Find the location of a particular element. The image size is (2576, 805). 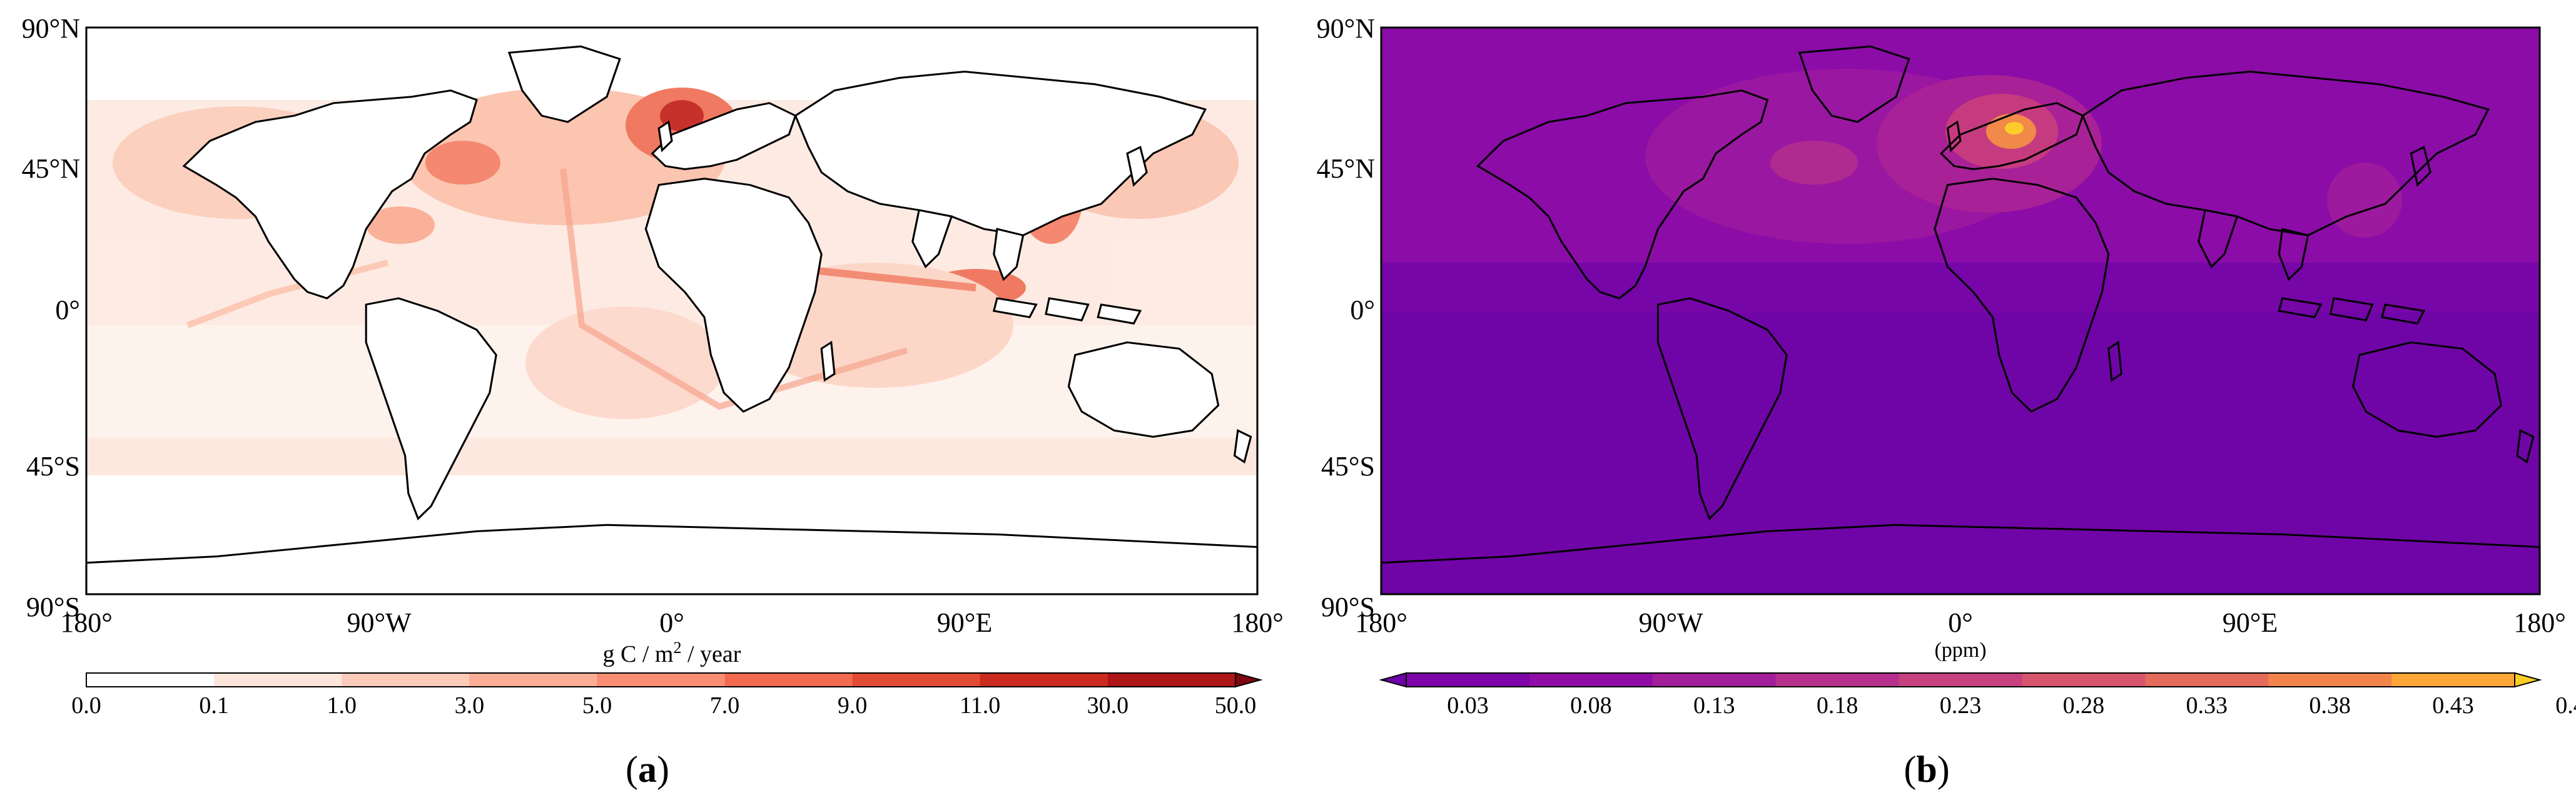

blob-europe-max-b is located at coordinates (2014, 128).